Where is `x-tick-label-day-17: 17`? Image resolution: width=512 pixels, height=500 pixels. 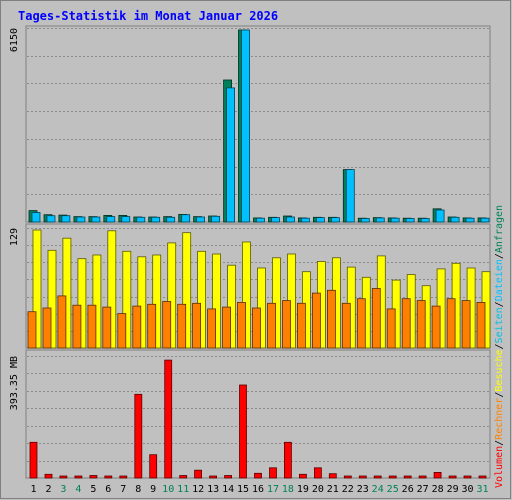 x-tick-label-day-17: 17 is located at coordinates (273, 489).